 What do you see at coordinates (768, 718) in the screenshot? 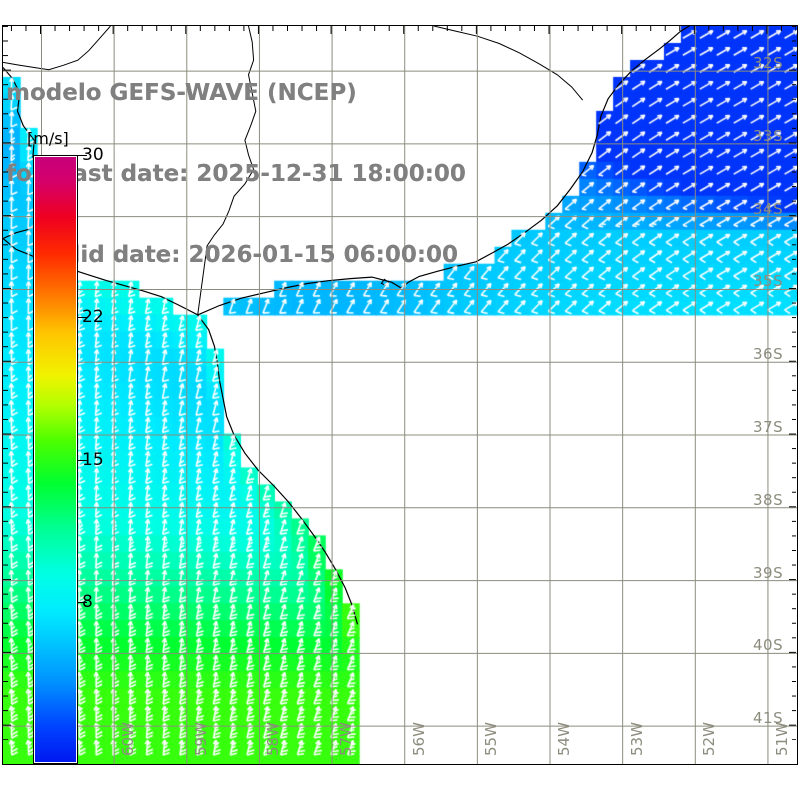
I see `lat-label: 41S` at bounding box center [768, 718].